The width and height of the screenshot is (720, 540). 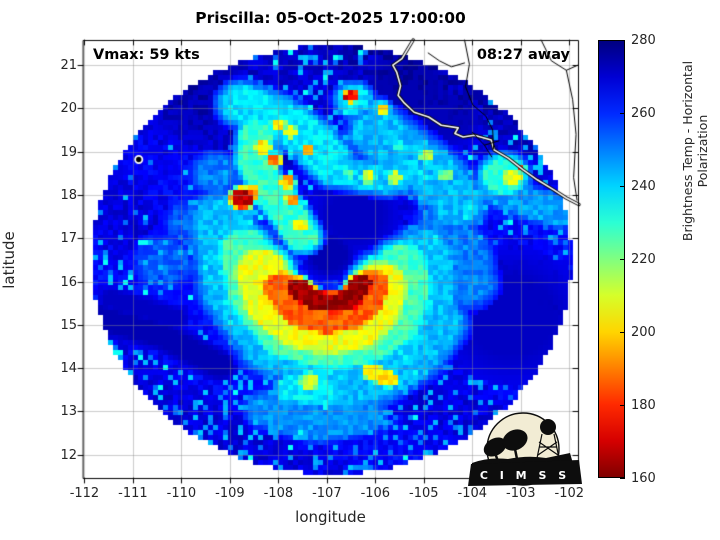 I want to click on logo-banner, so click(x=525, y=473).